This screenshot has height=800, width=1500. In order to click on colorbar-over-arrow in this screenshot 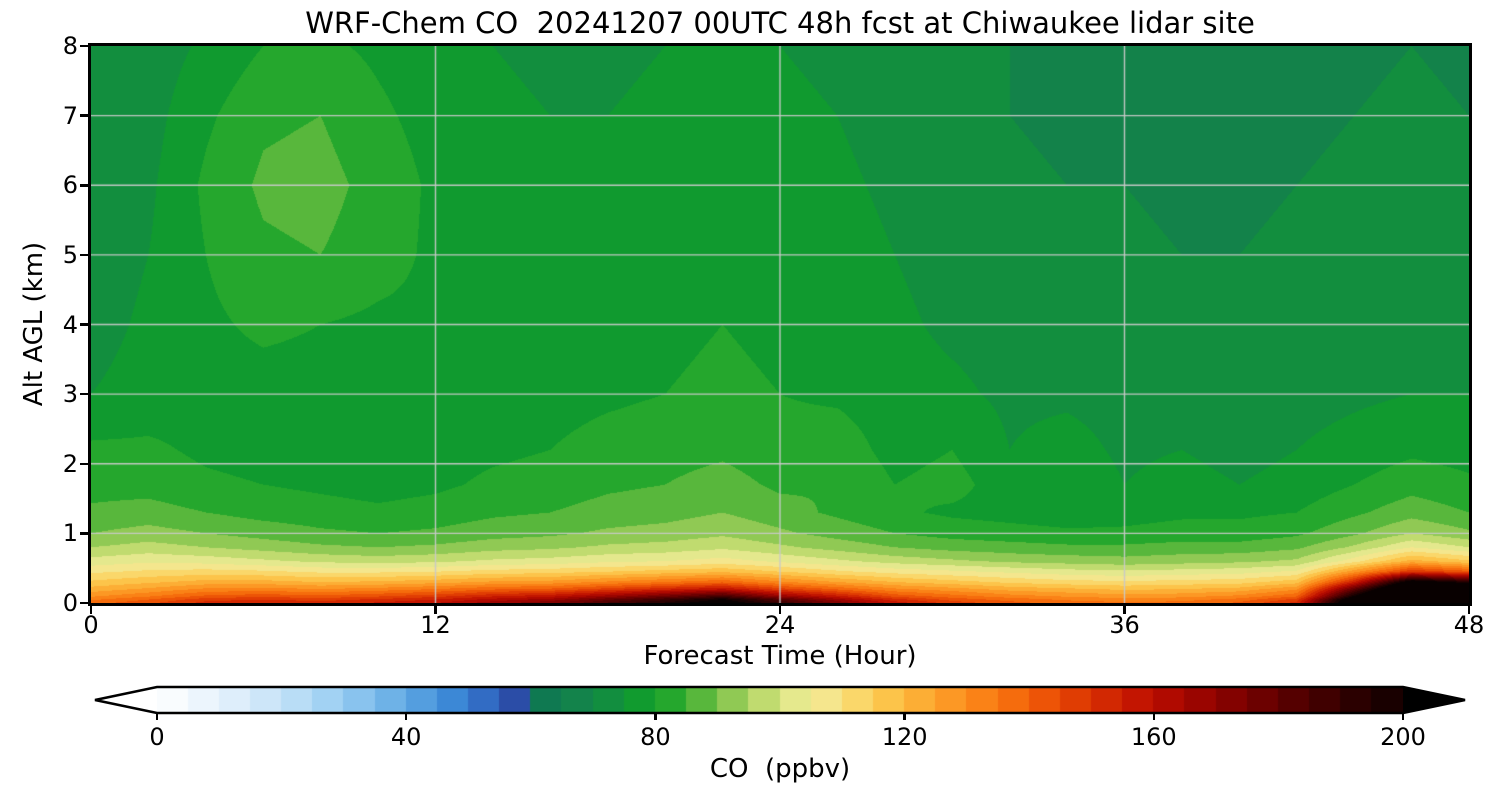, I will do `click(1434, 700)`.